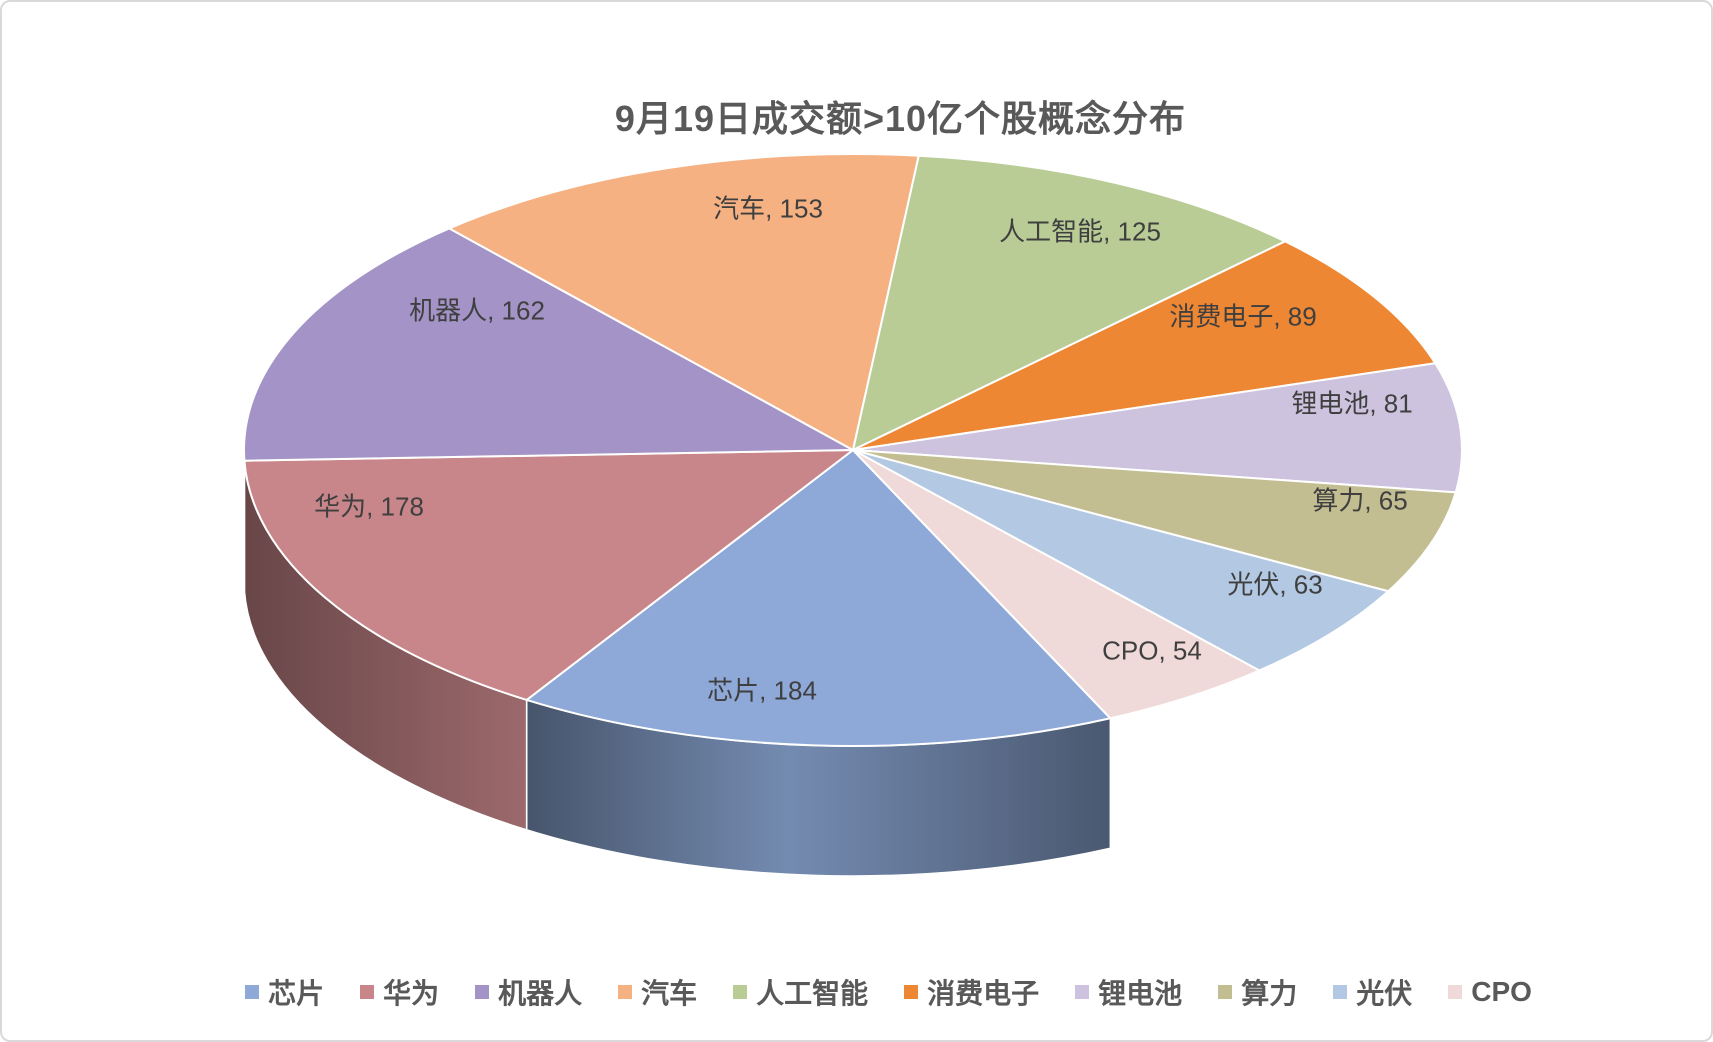  What do you see at coordinates (983, 993) in the screenshot?
I see `legend-label: 消费电子` at bounding box center [983, 993].